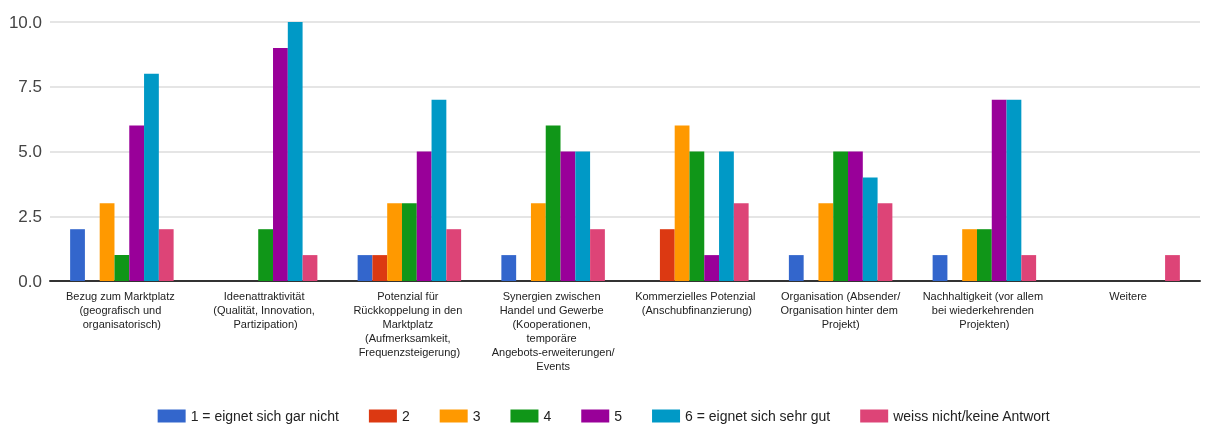 This screenshot has height=430, width=1208. Describe the element at coordinates (121, 310) in the screenshot. I see `x-tick-label: Bezug zum Marktplatz (geografisch und organisatorisch)` at that location.